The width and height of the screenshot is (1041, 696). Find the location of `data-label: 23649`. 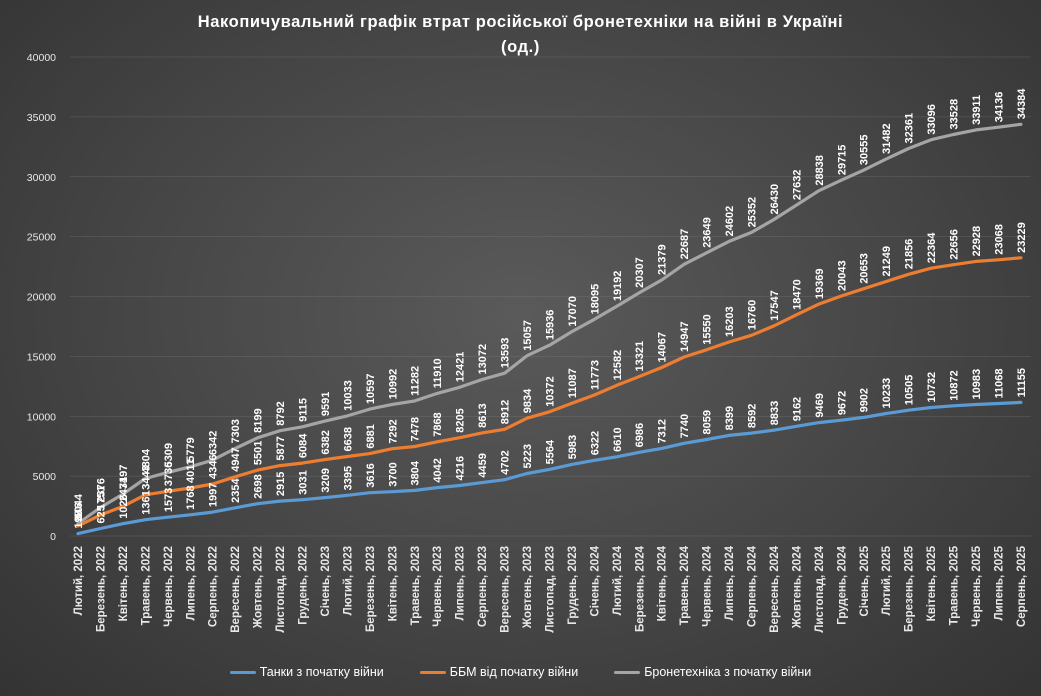

data-label: 23649 is located at coordinates (708, 232).